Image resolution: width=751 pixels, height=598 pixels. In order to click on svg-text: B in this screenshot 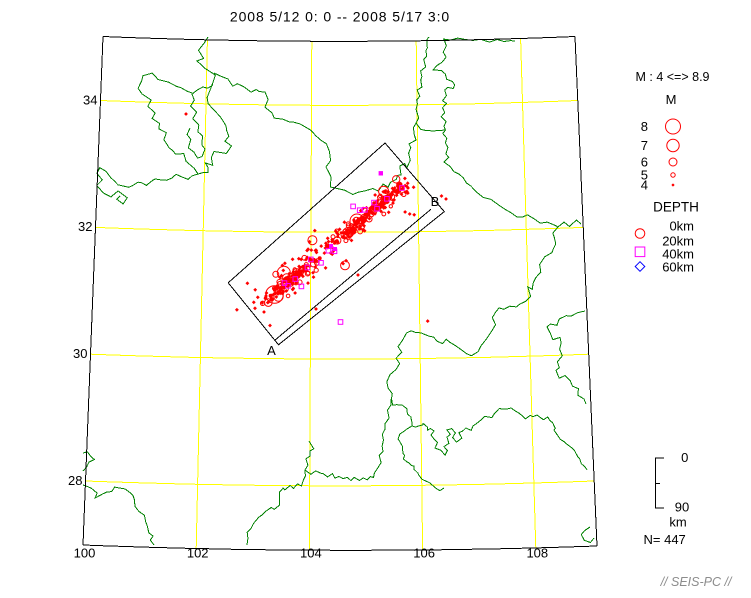, I will do `click(435, 201)`.